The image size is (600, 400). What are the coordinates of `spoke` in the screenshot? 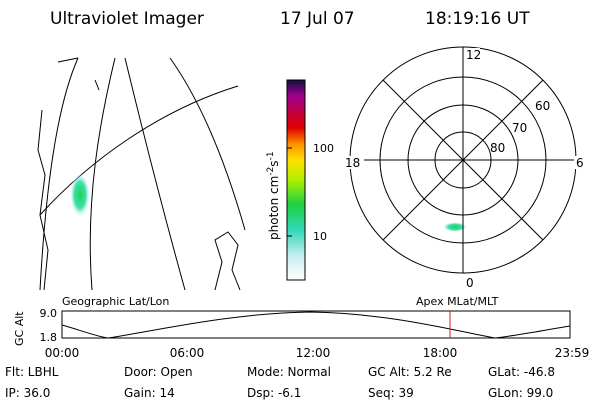 It's located at (463, 160).